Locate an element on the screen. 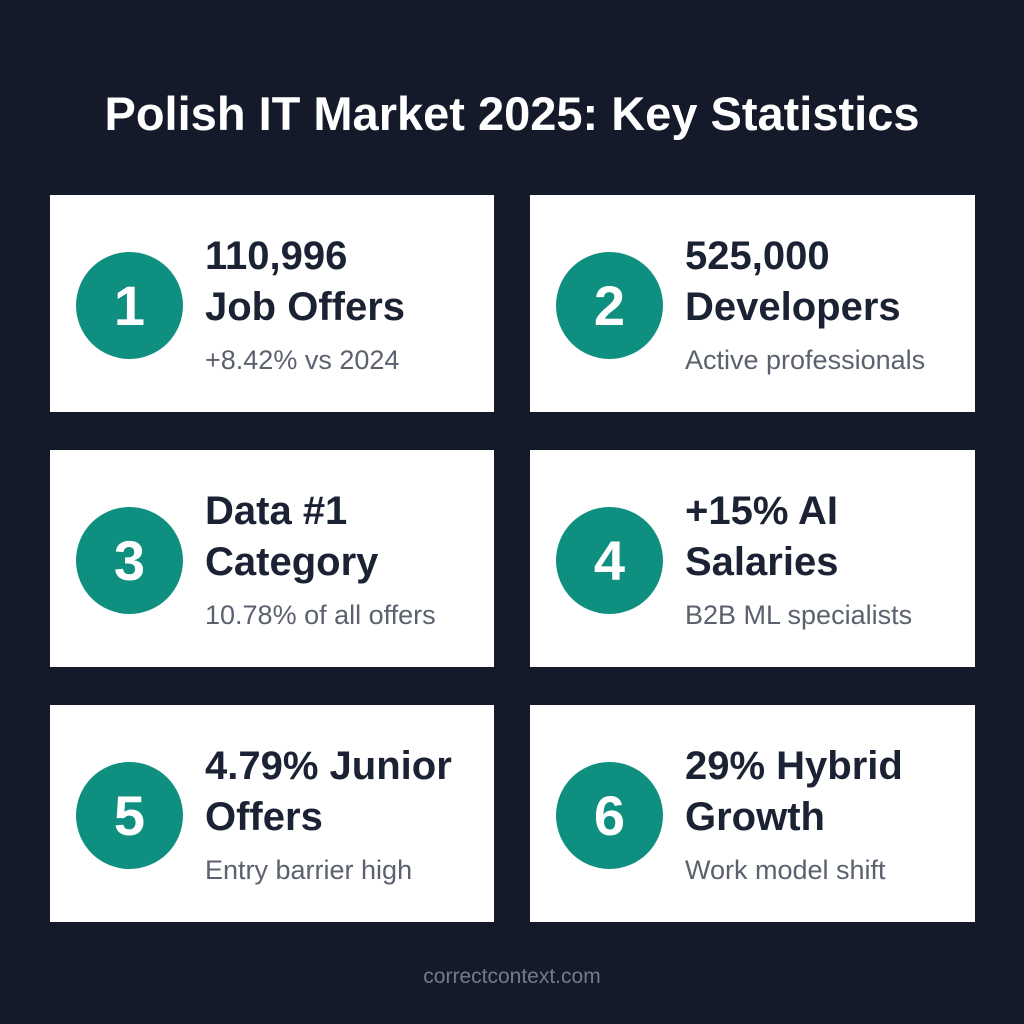 This screenshot has width=1024, height=1024. stat-subtitle: Work model shift is located at coordinates (785, 870).